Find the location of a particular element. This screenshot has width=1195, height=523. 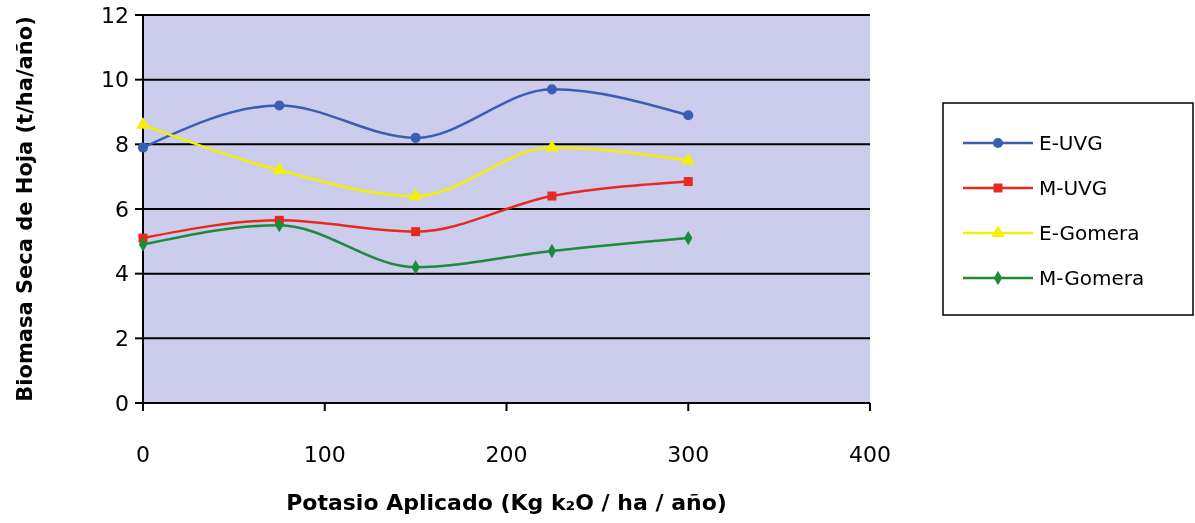

x-tick-label: 0 is located at coordinates (143, 454).